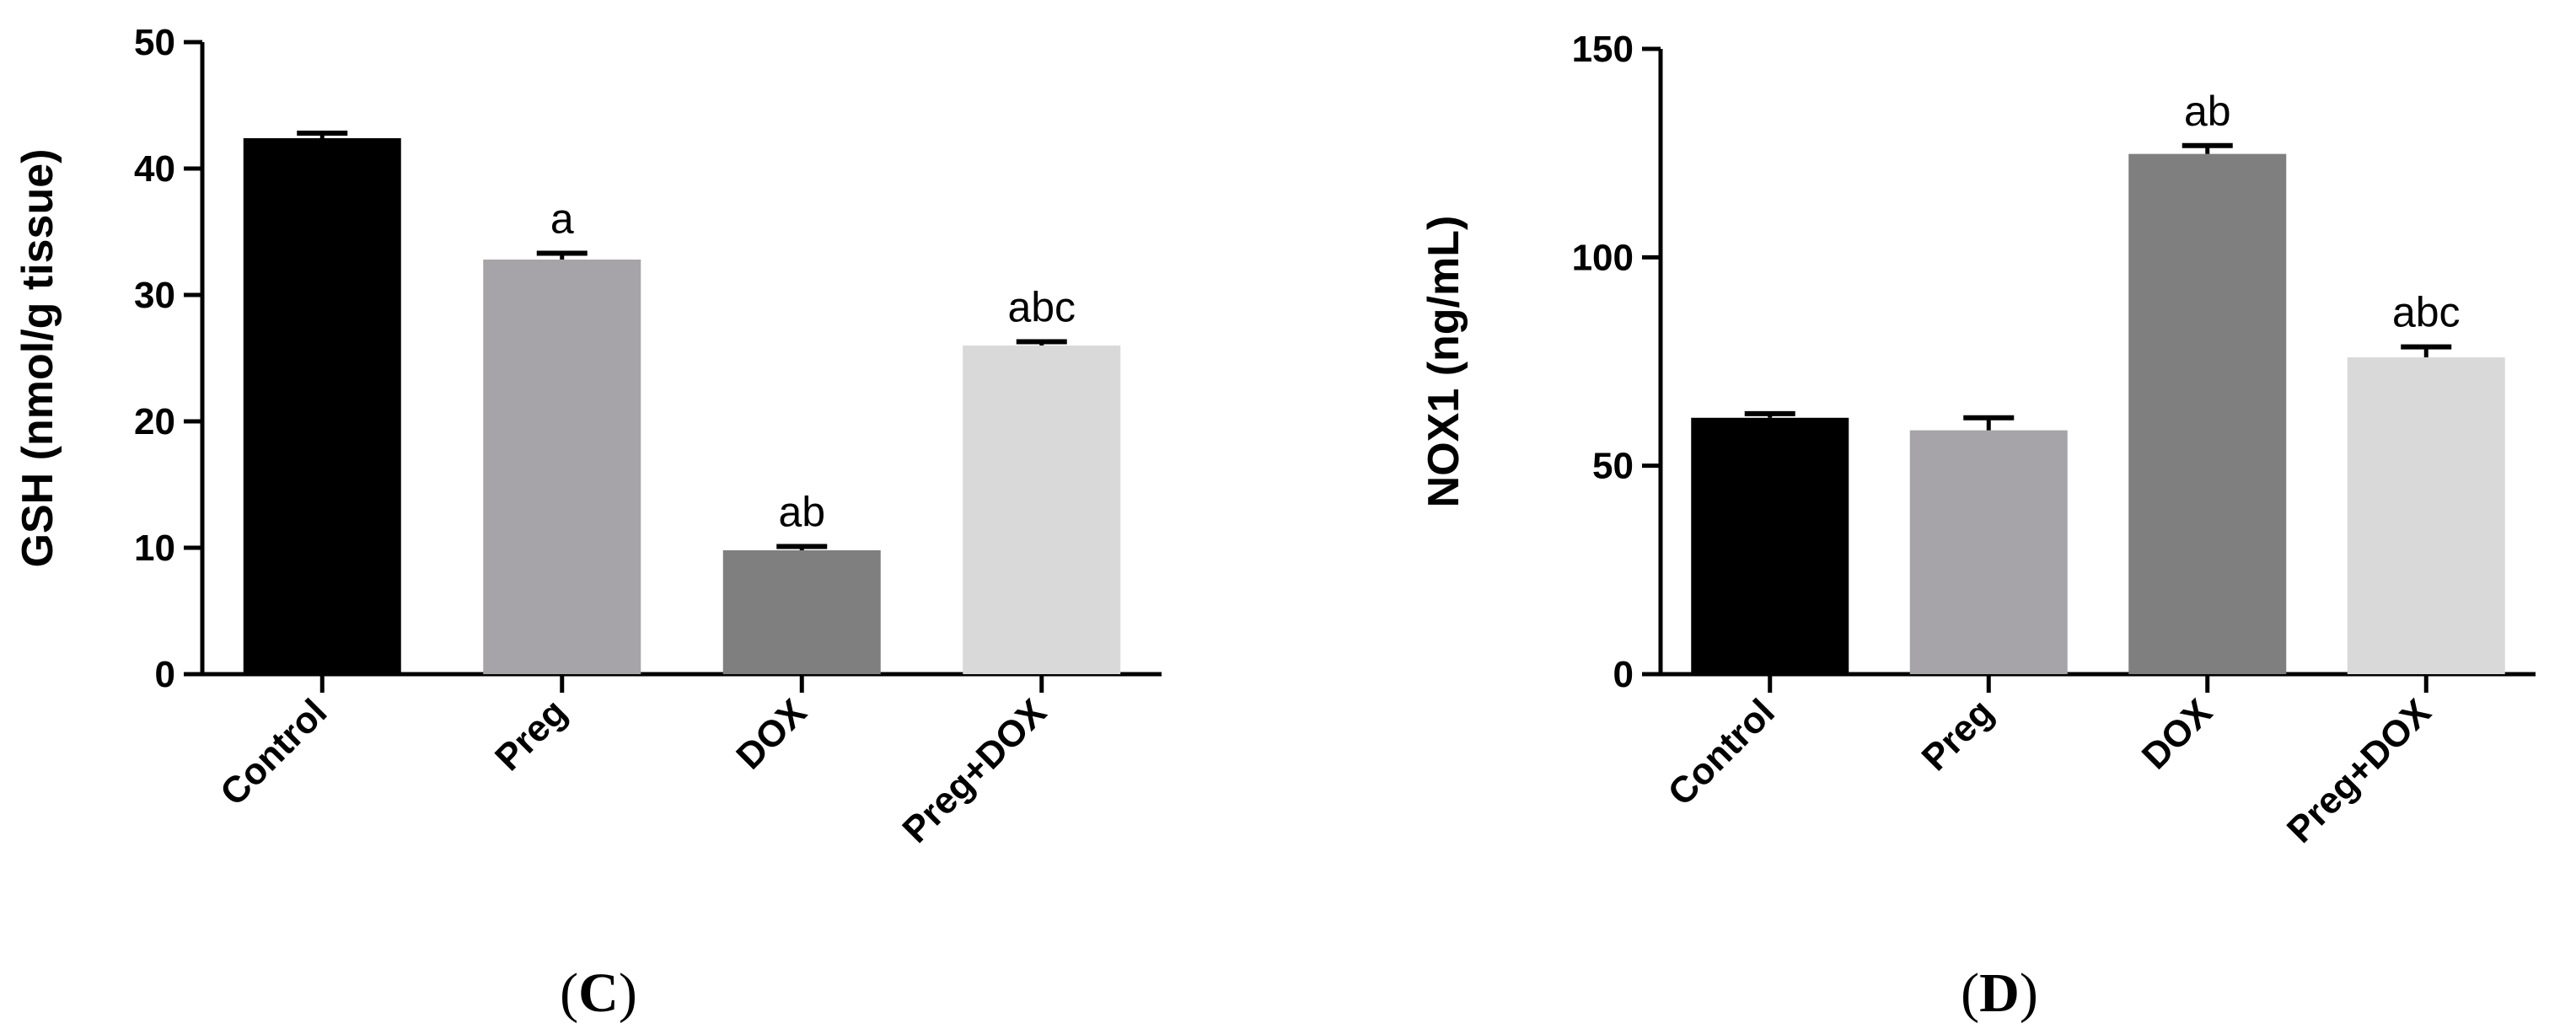  Describe the element at coordinates (154, 295) in the screenshot. I see `y-tick-label: 30` at that location.